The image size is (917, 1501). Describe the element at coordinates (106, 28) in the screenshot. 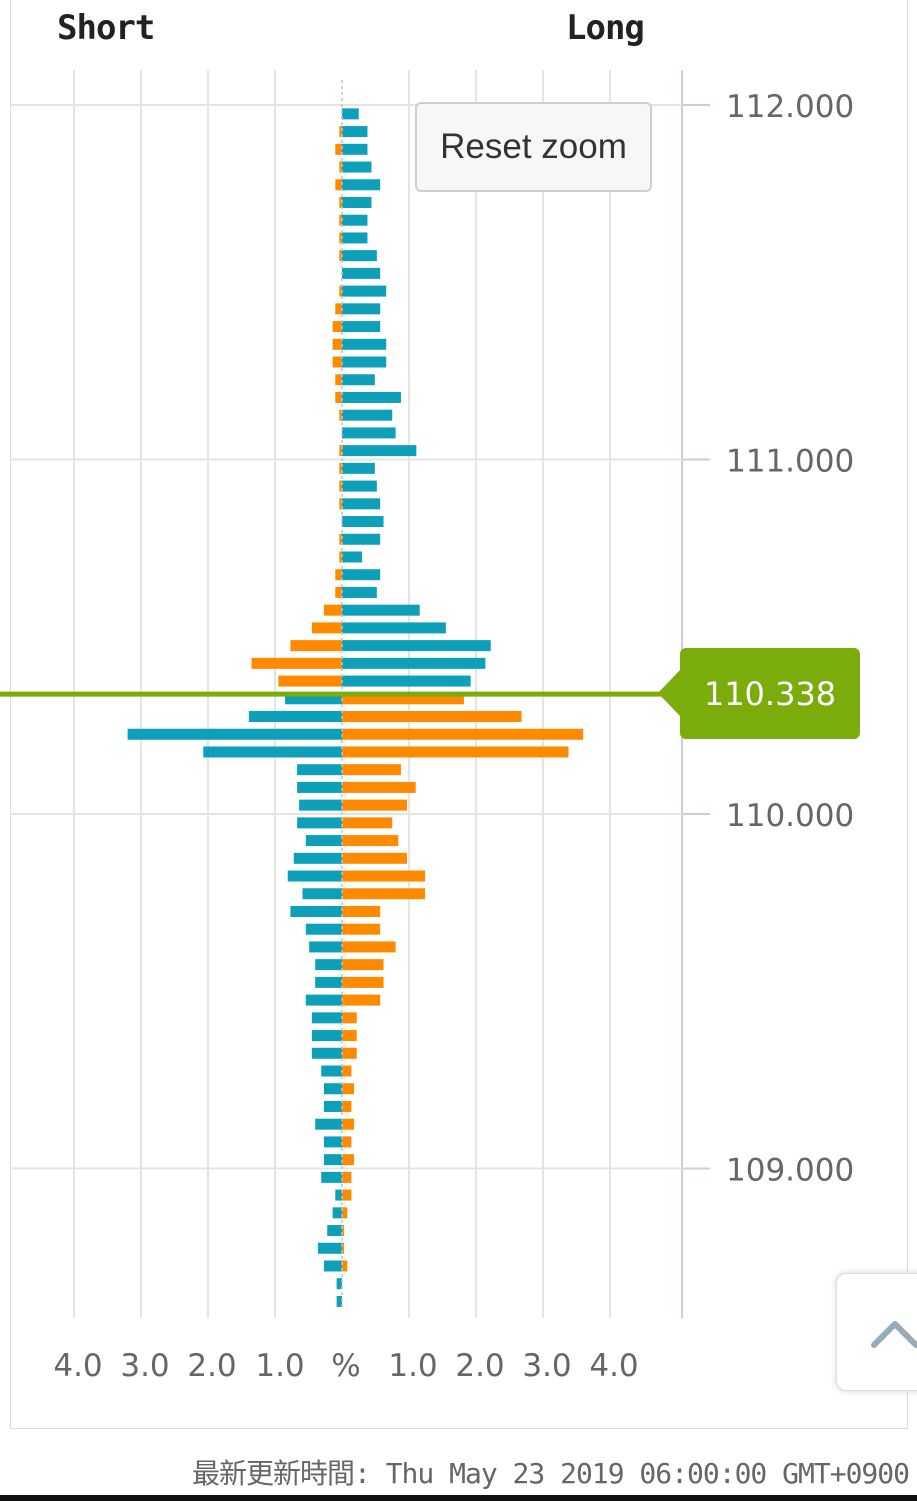

I see `short-label: Short` at that location.